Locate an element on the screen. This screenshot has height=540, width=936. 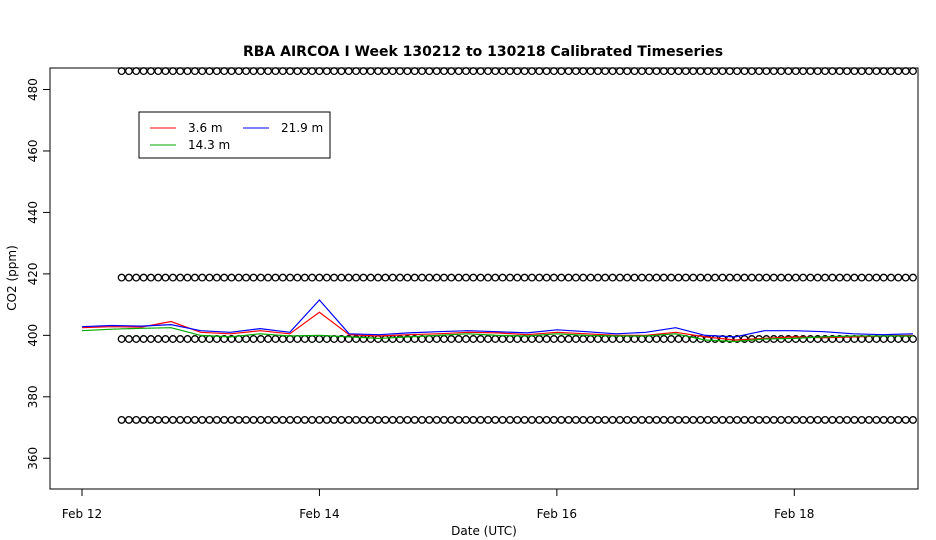
y-tick-label-0: 360 is located at coordinates (33, 458).